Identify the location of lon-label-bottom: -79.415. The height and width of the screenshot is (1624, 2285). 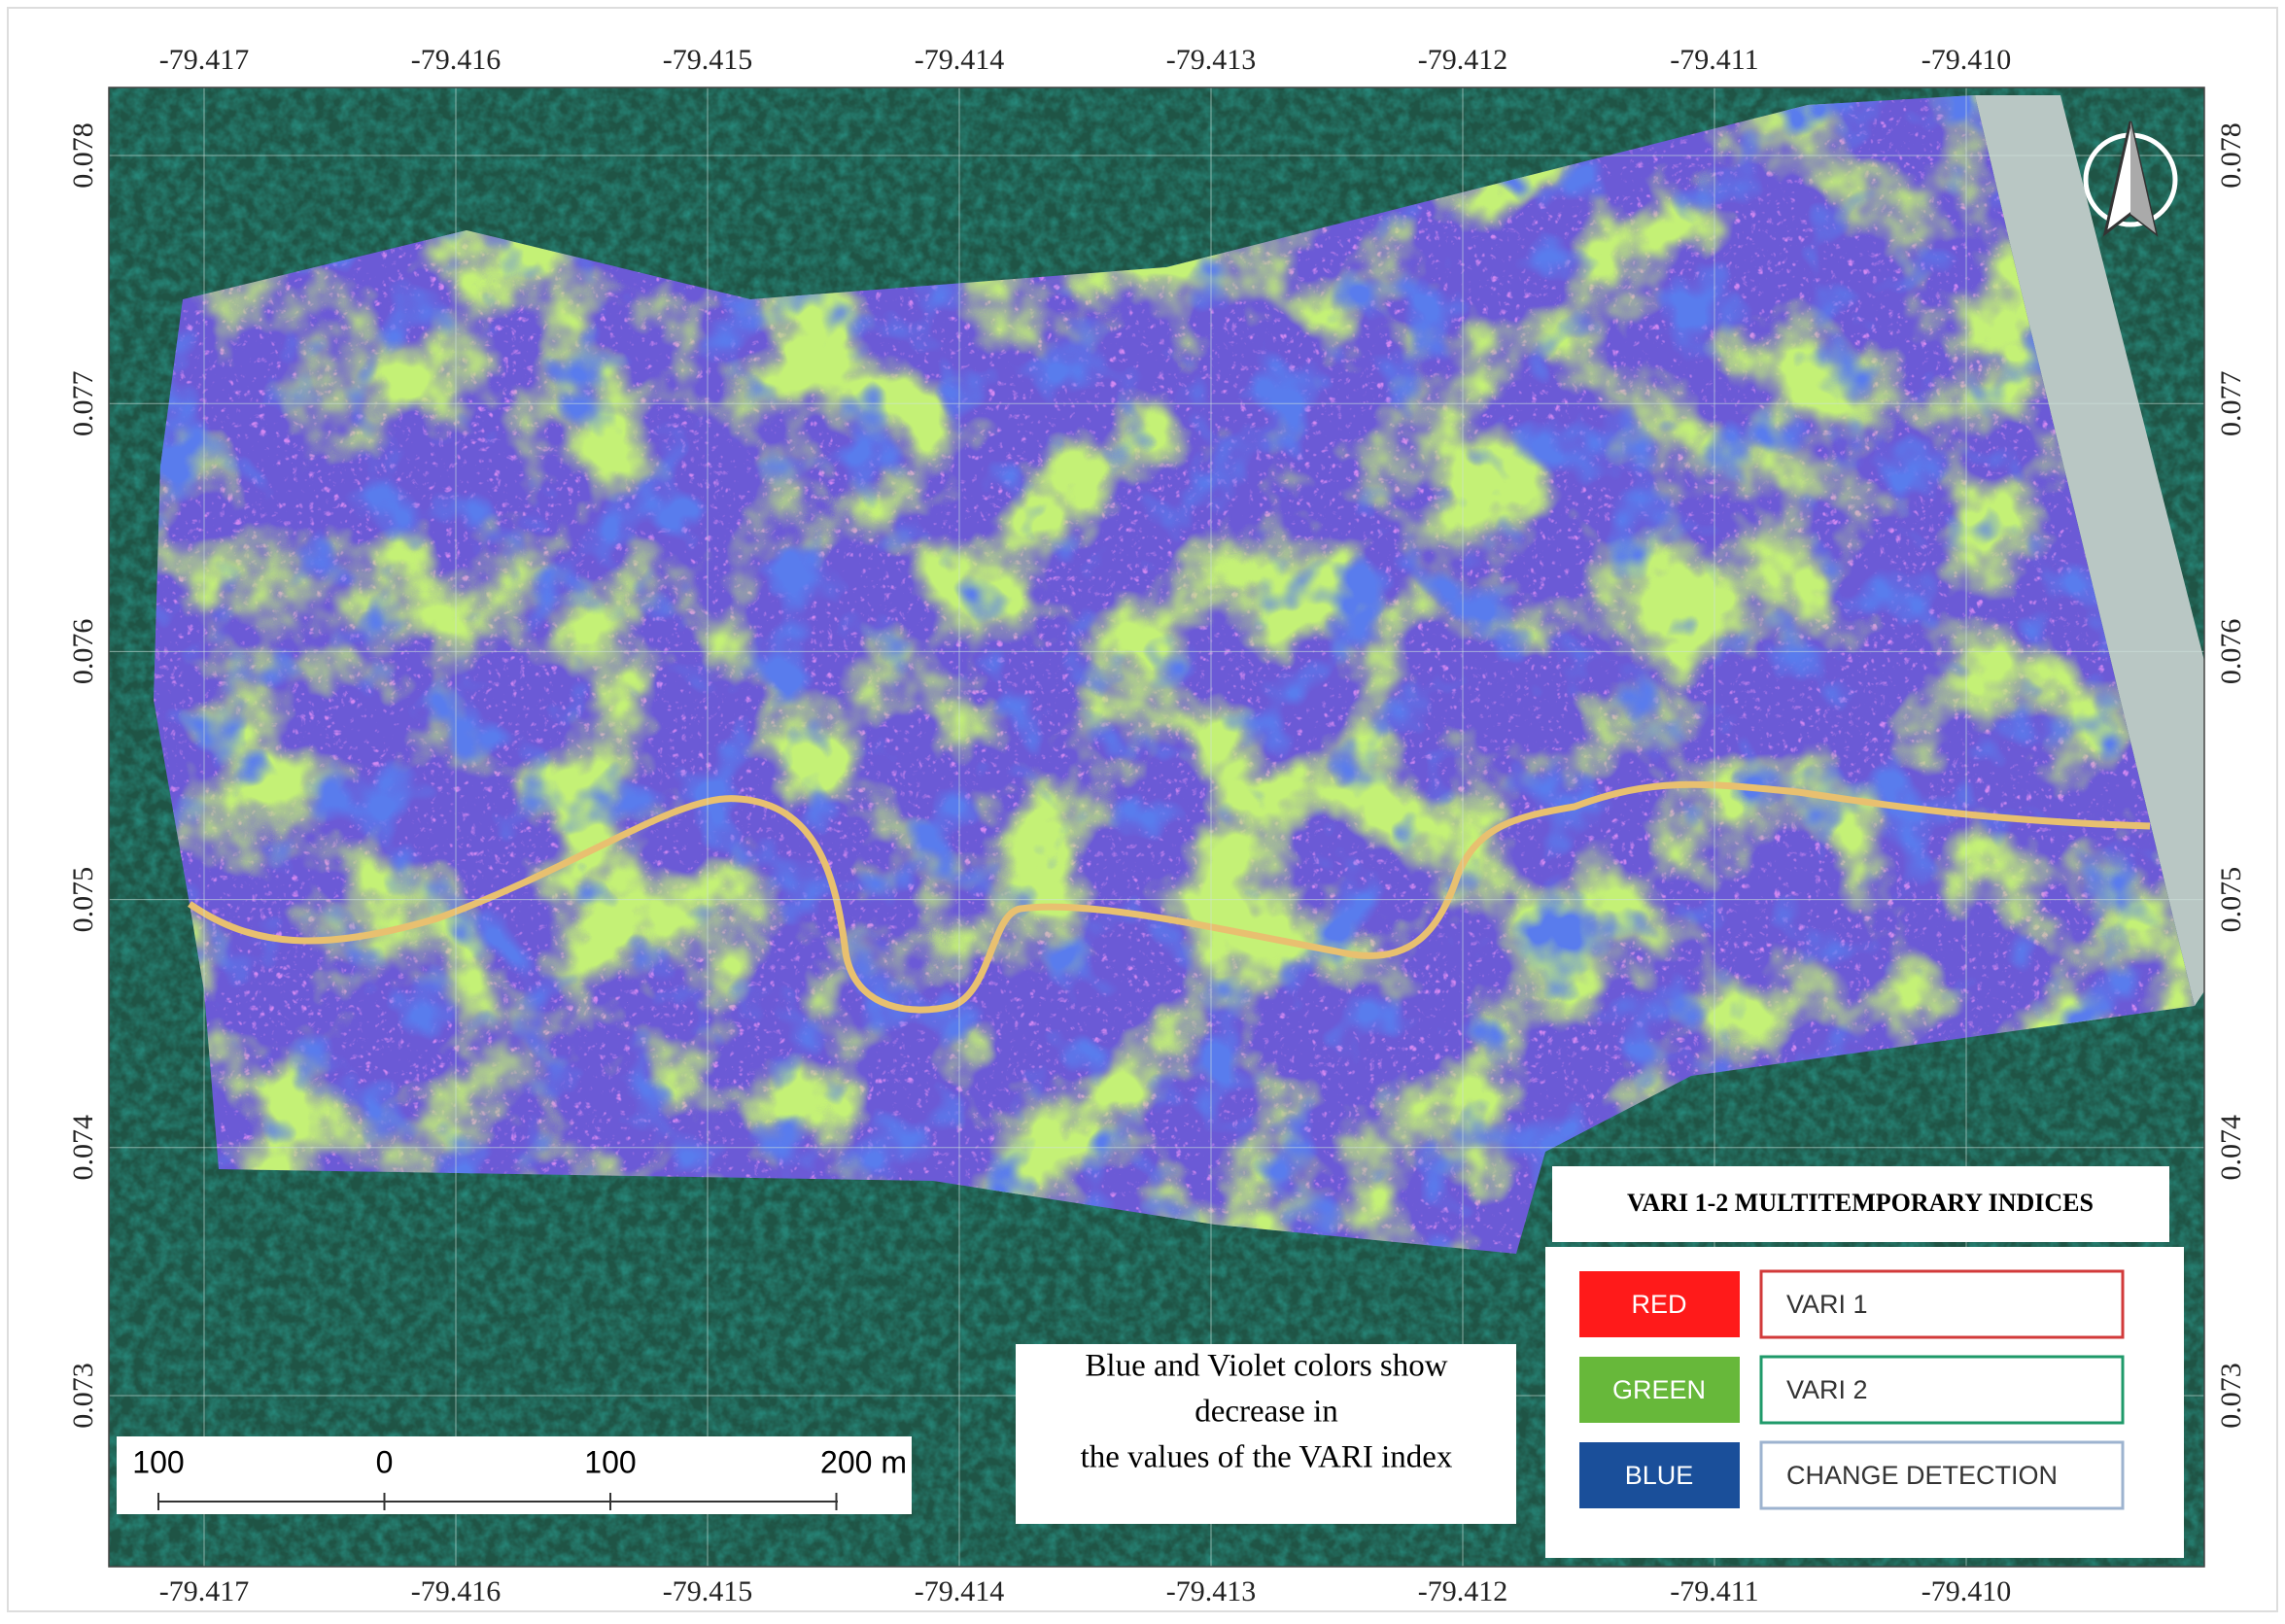
(708, 1591).